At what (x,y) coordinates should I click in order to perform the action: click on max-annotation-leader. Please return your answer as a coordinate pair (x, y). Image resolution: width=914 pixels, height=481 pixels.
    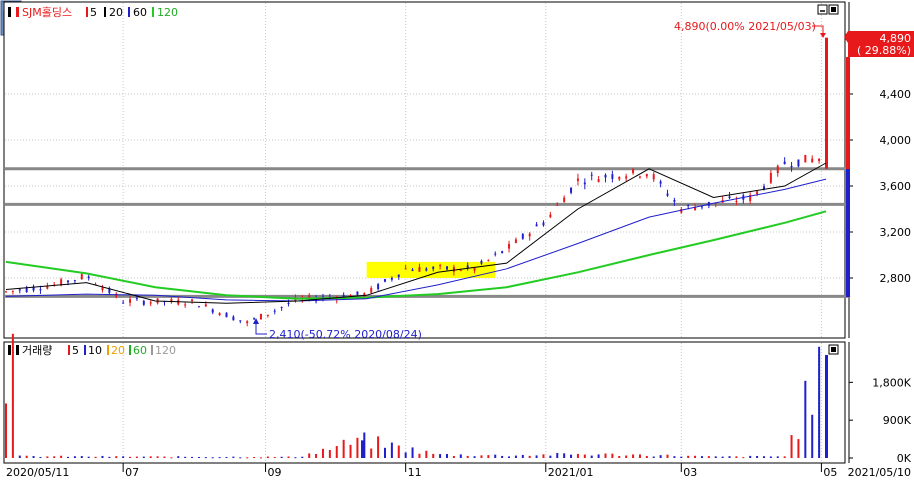
    Looking at the image, I should click on (818, 29).